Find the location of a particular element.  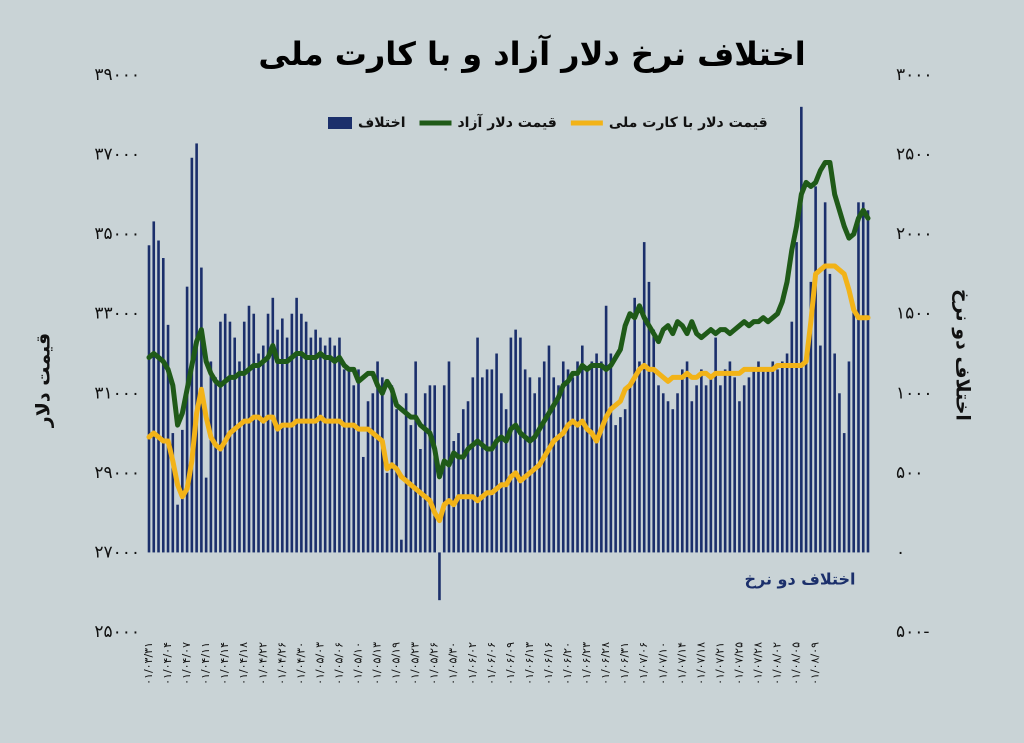

x-tick-label: ۰۱/۰۶/۱۶ is located at coordinates (548, 663).